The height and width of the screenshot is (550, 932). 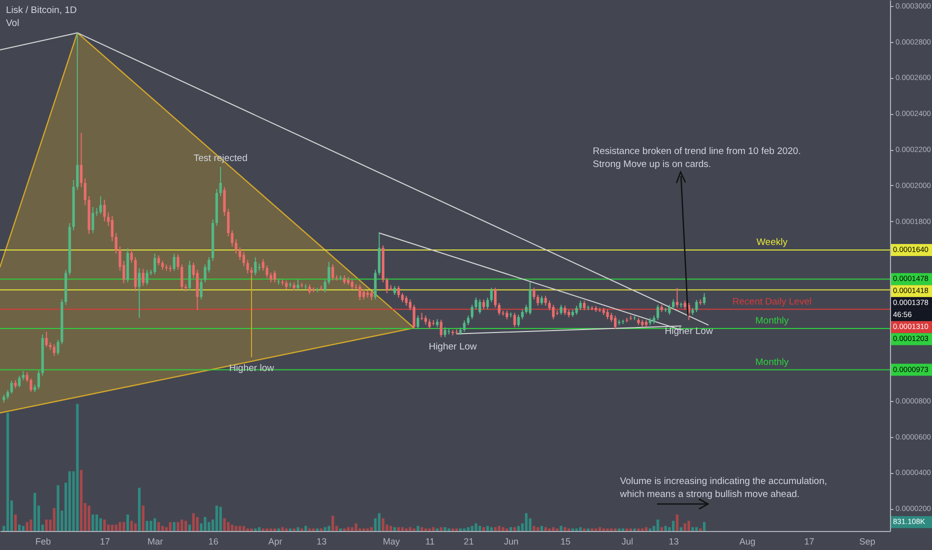 What do you see at coordinates (747, 541) in the screenshot?
I see `x-tick-label: Aug` at bounding box center [747, 541].